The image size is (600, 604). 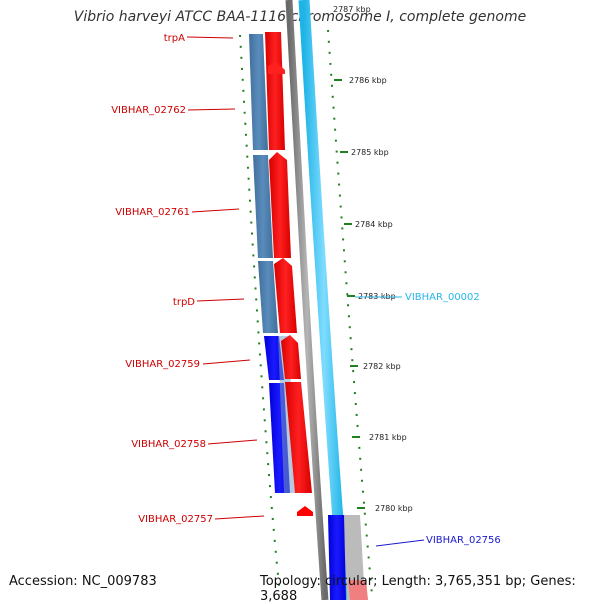 I want to click on gene-trpD-forward, so click(x=285, y=295).